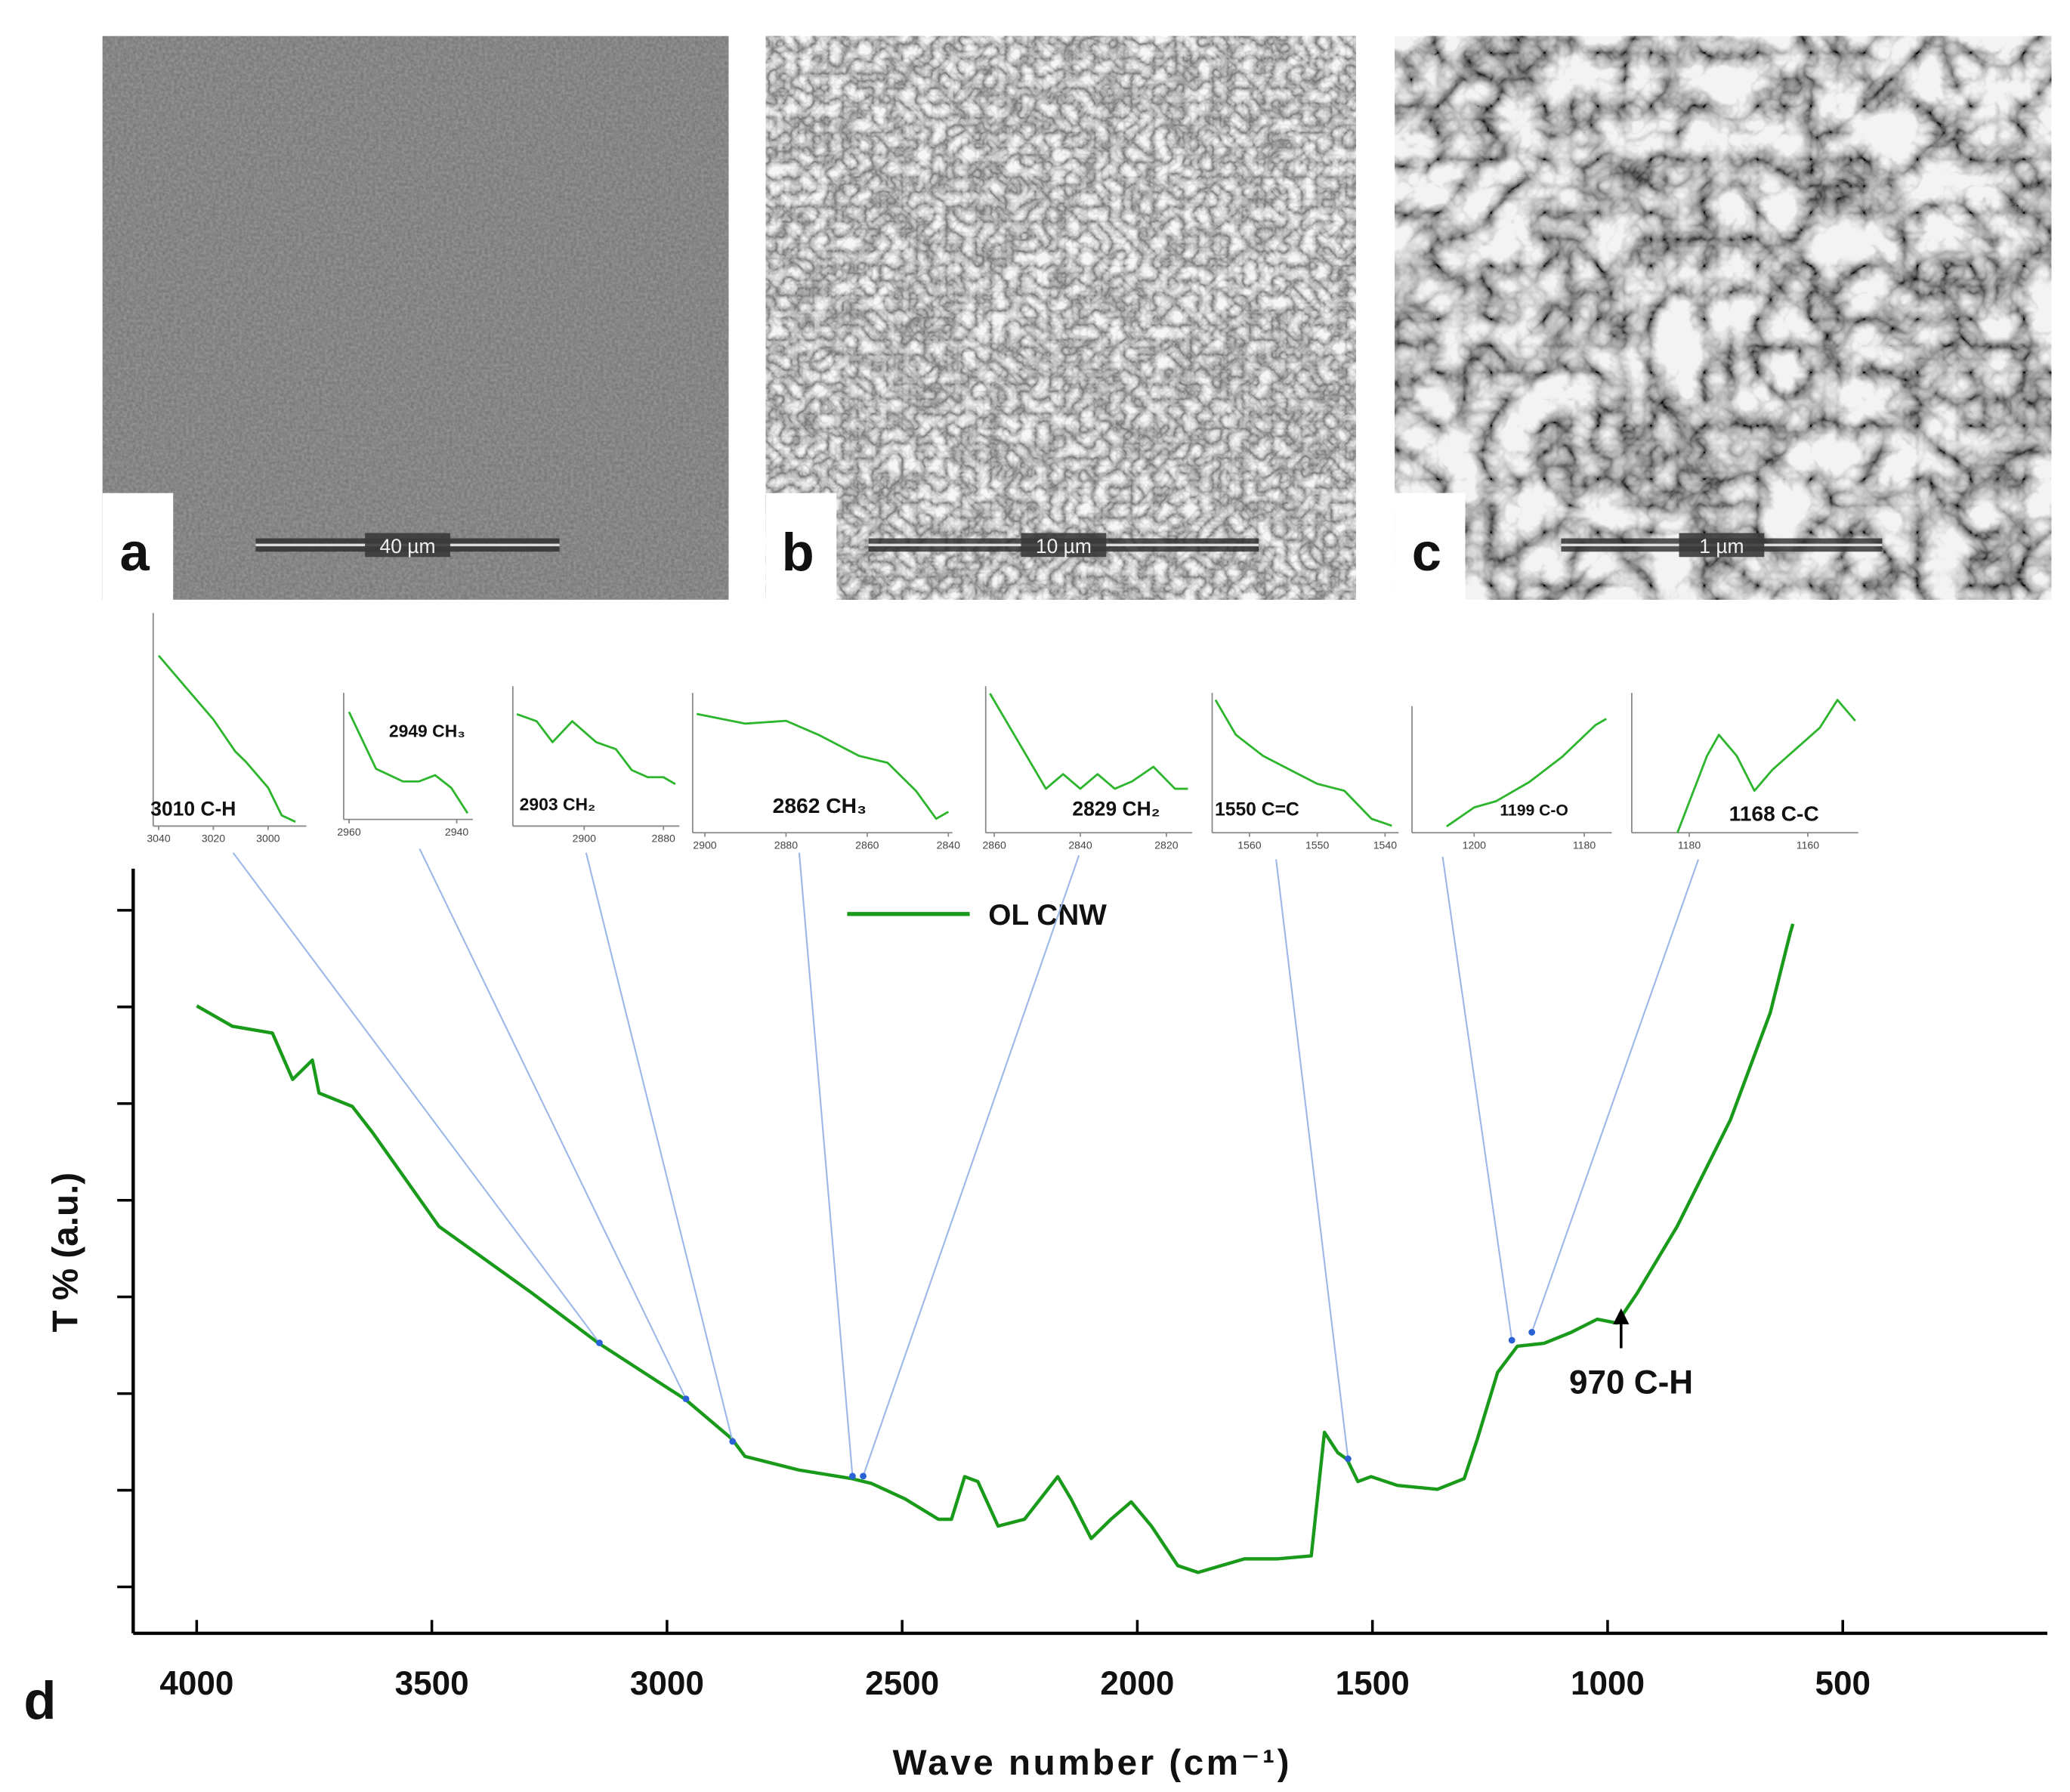  I want to click on inset-x-tick-label: 1160, so click(1808, 845).